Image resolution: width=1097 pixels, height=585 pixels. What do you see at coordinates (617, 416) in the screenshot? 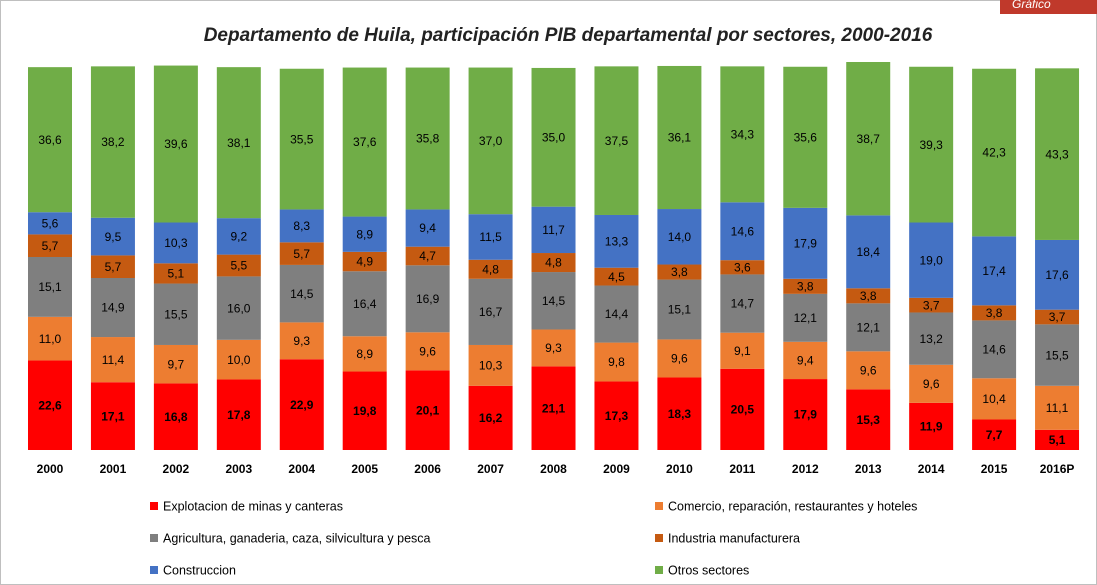
I see `value-label: 17,3` at bounding box center [617, 416].